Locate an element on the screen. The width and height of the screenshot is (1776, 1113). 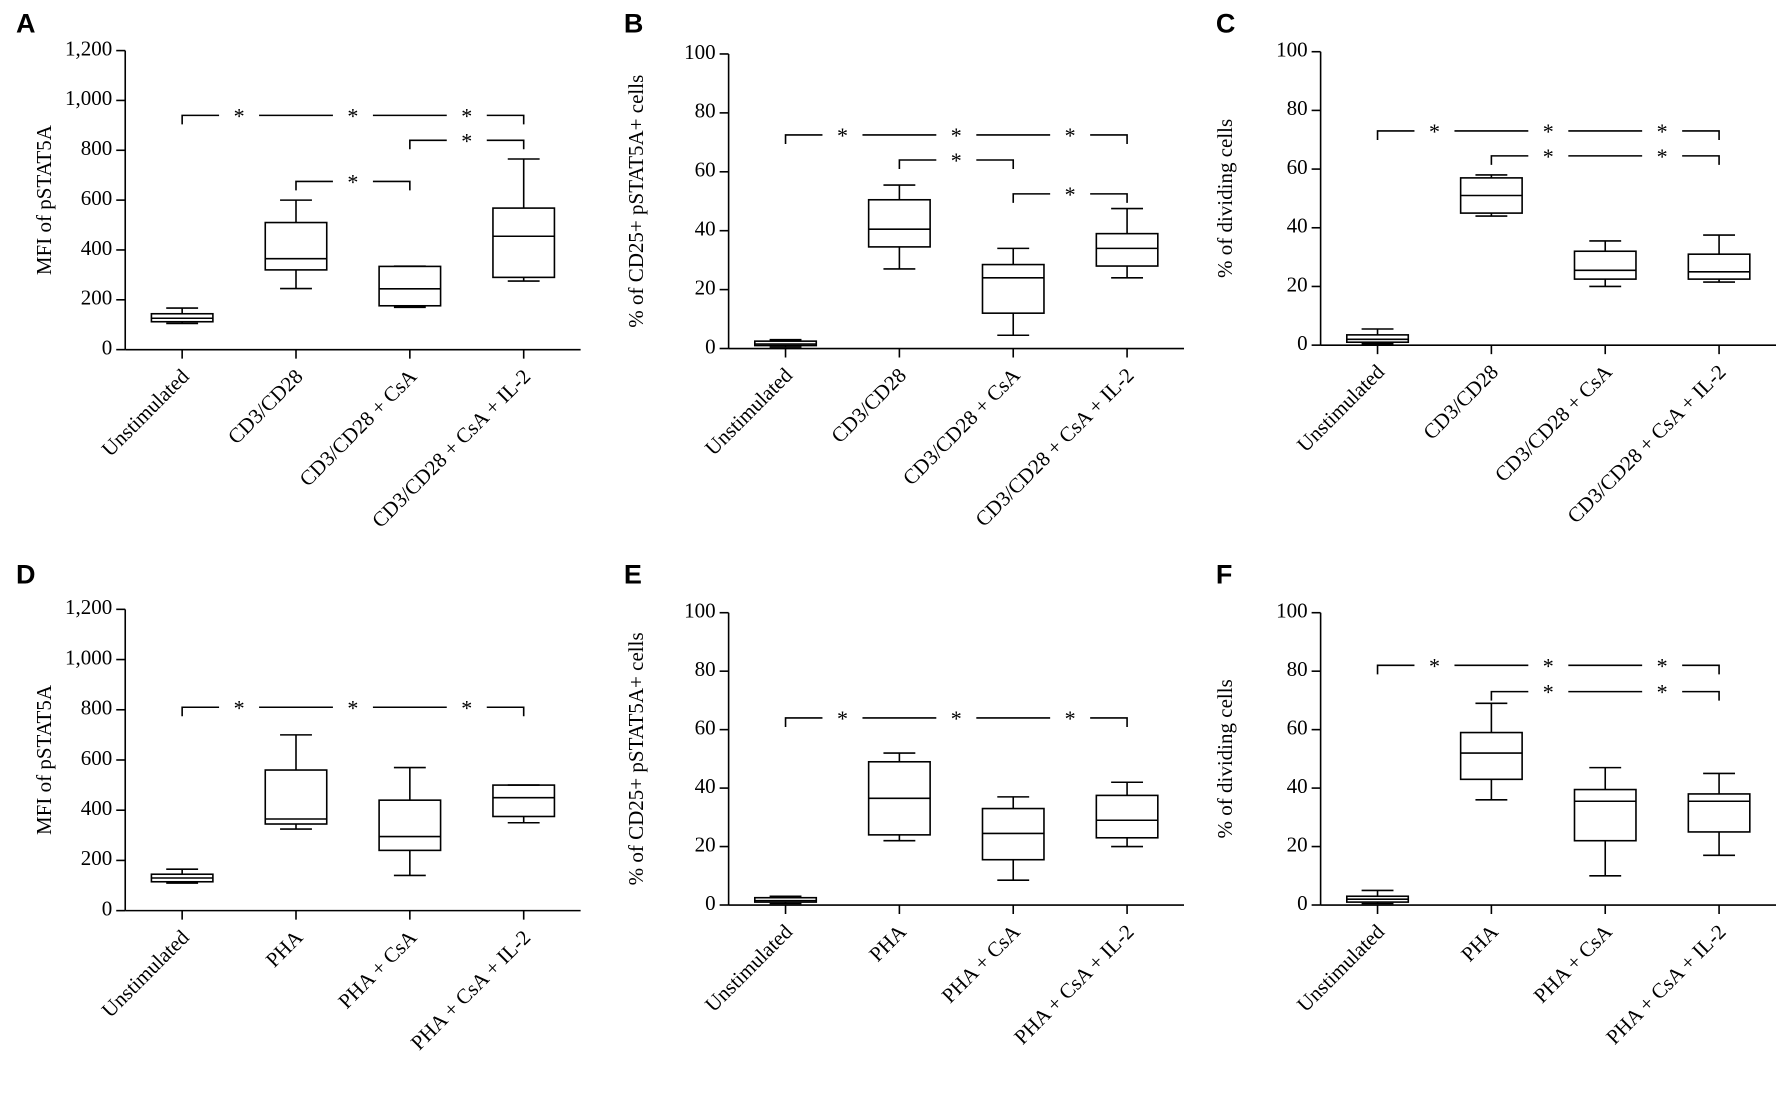
panel-label: A is located at coordinates (26, 23).